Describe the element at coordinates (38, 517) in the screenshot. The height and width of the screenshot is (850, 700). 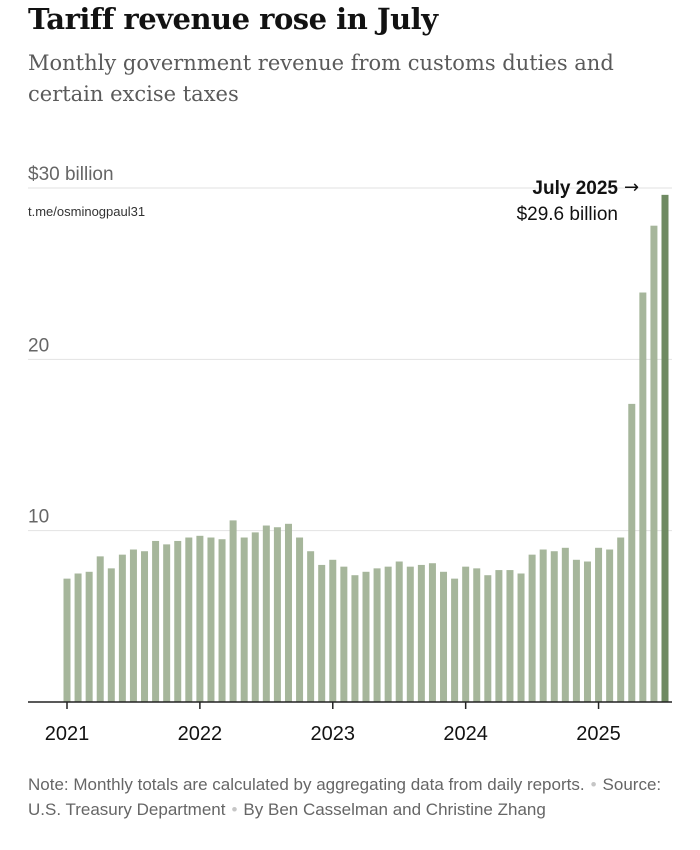
I see `y-tick-label: 10` at that location.